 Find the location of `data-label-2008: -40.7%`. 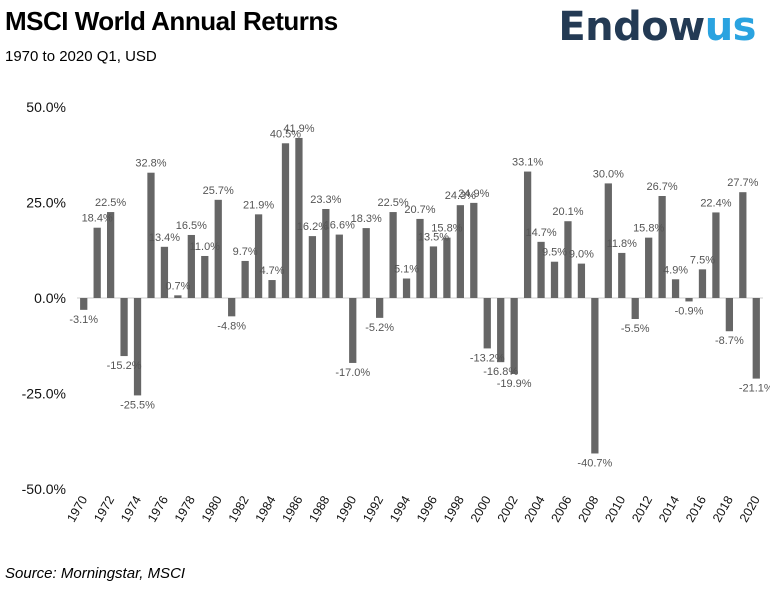

data-label-2008: -40.7% is located at coordinates (594, 463).